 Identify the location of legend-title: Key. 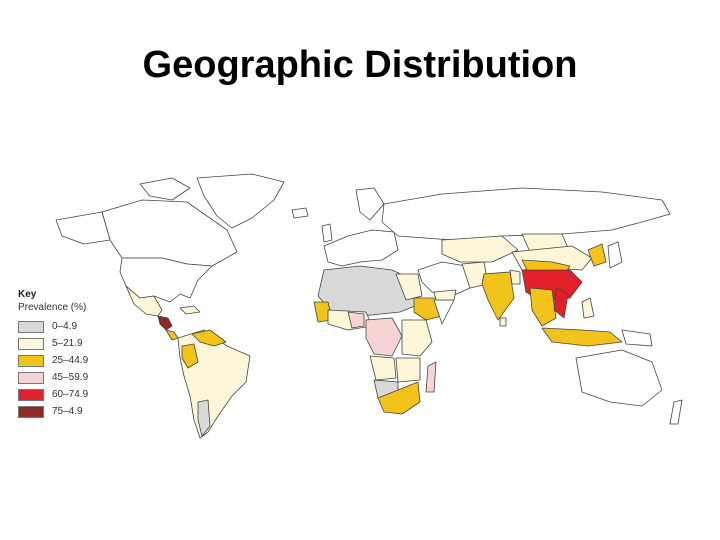
(27, 294).